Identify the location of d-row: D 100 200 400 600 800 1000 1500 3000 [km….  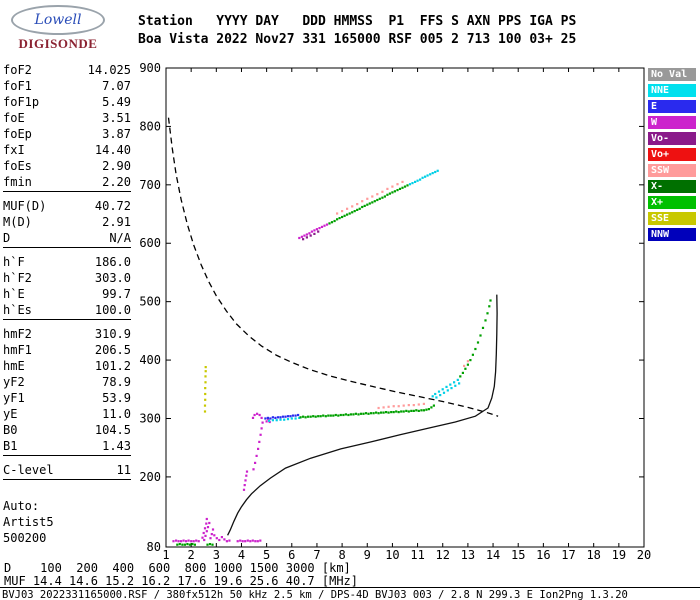
(177, 568).